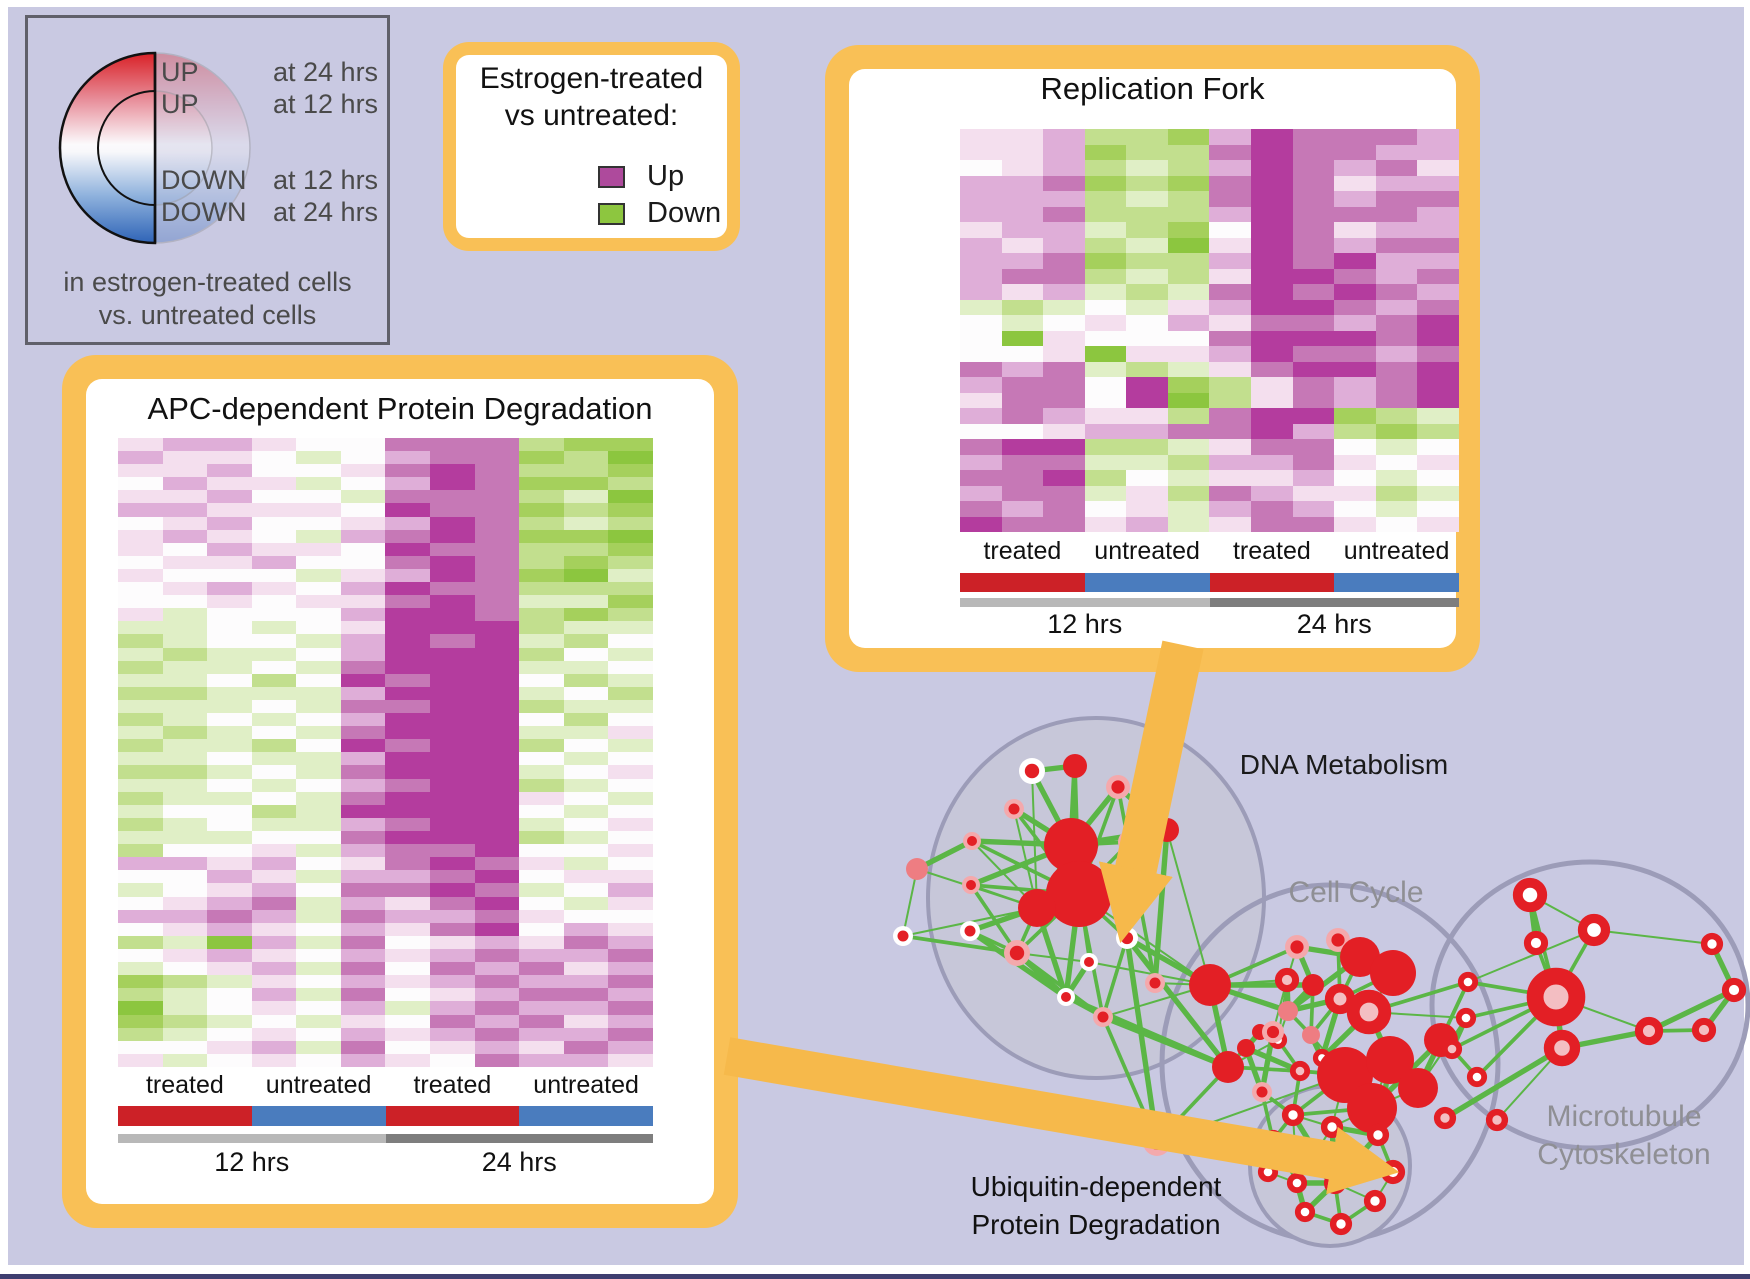  Describe the element at coordinates (591, 146) in the screenshot. I see `estrogen-updown-legend: Estrogen-treated vs untreated: Up Down` at that location.